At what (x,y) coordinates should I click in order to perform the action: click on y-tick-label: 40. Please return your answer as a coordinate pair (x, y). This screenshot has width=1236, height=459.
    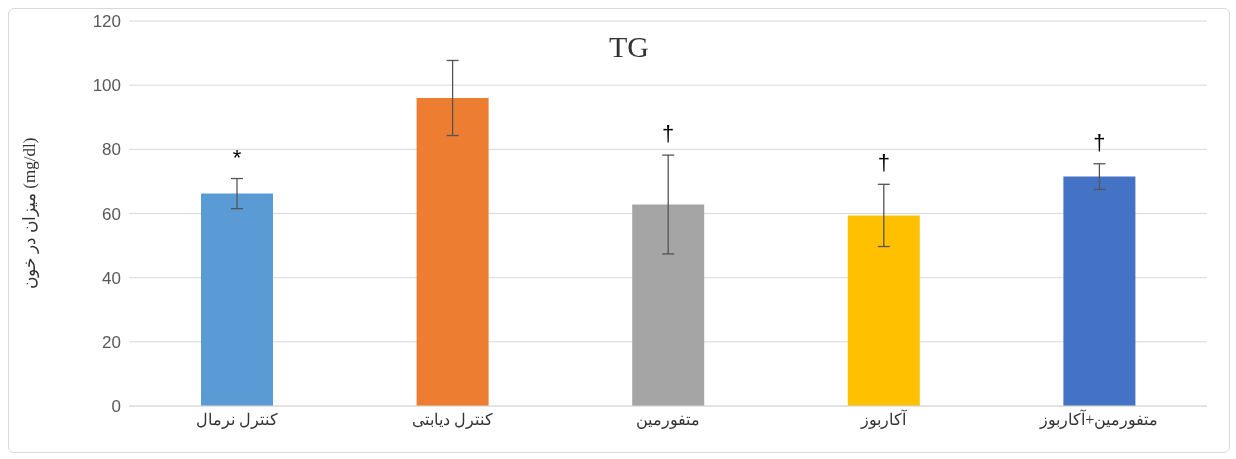
    Looking at the image, I should click on (111, 278).